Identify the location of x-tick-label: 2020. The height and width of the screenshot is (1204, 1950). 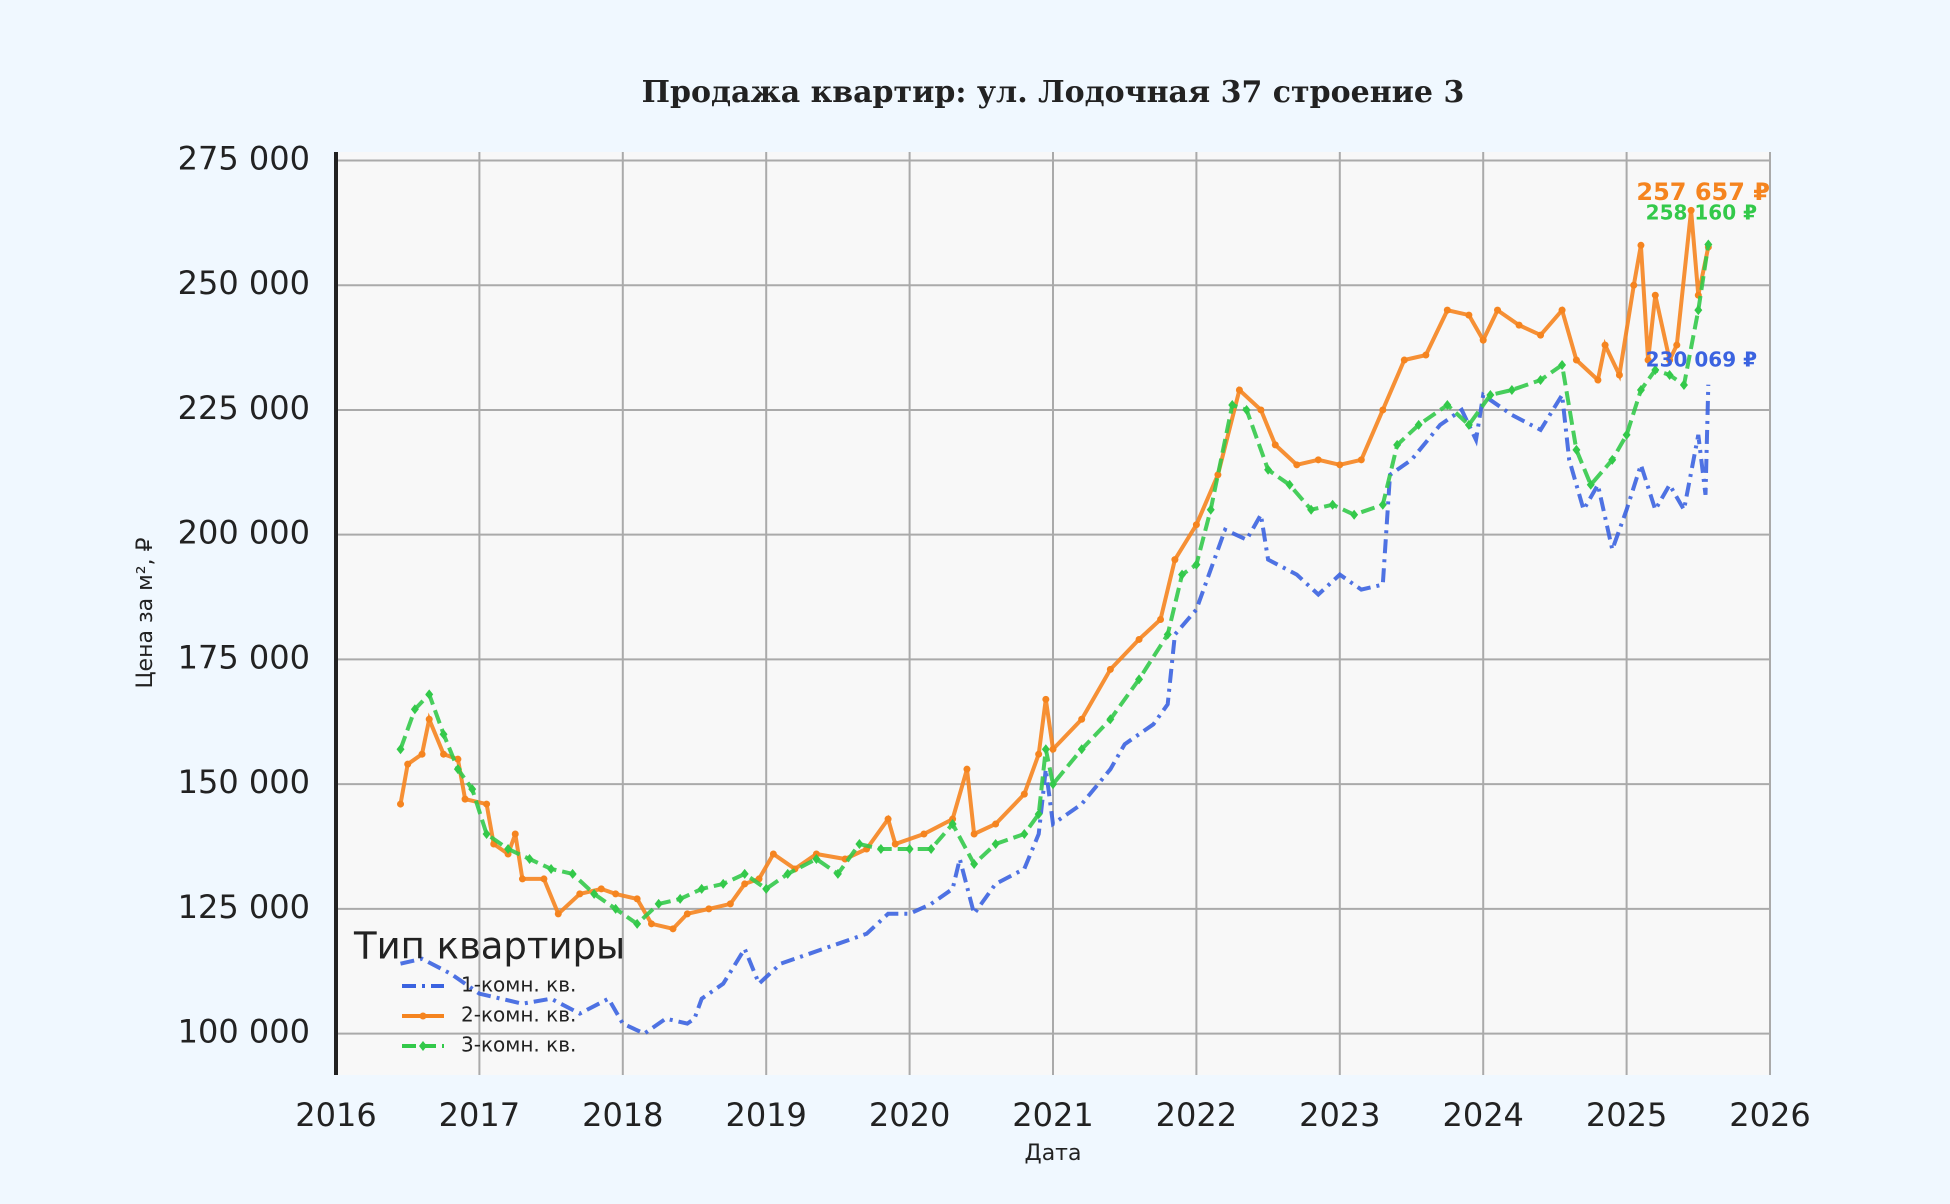
(909, 1115).